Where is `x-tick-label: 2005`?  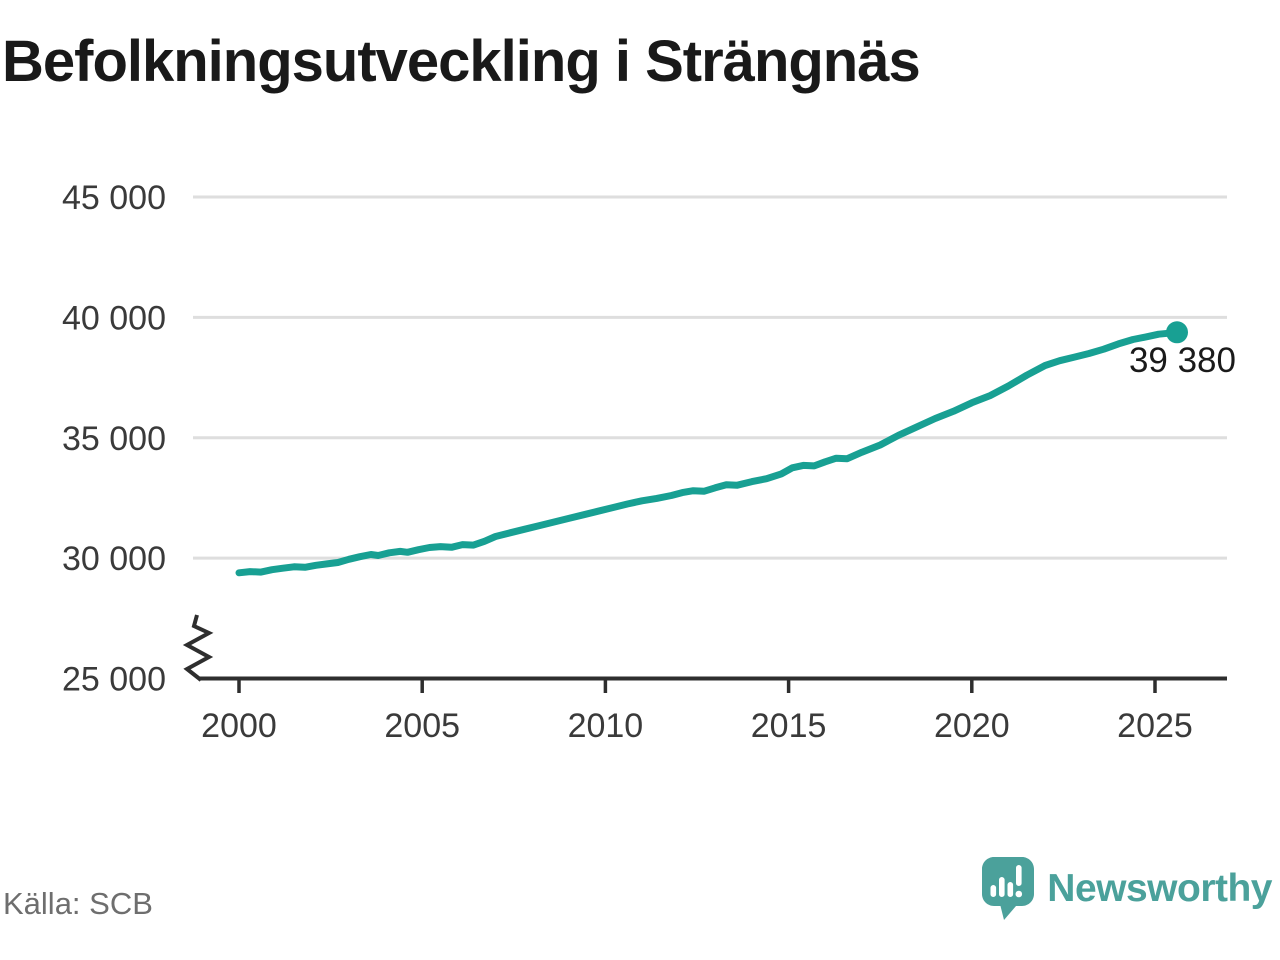 x-tick-label: 2005 is located at coordinates (422, 726).